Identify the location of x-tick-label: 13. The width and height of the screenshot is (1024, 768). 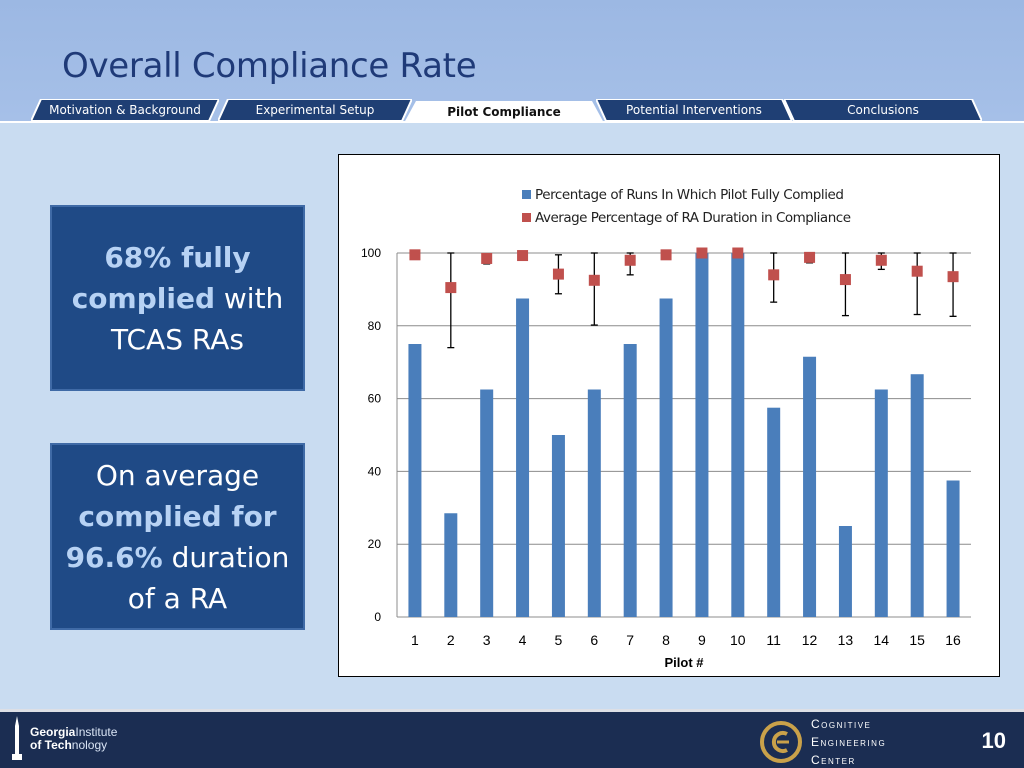
(846, 640).